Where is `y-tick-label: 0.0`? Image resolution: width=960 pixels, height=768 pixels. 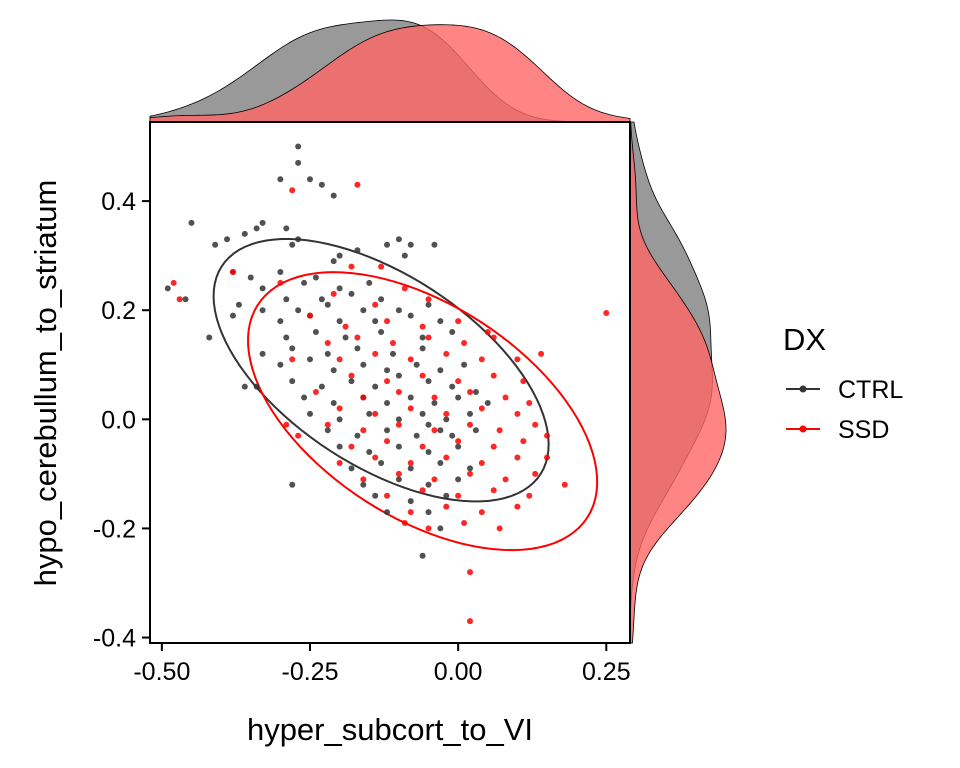
y-tick-label: 0.0 is located at coordinates (118, 420).